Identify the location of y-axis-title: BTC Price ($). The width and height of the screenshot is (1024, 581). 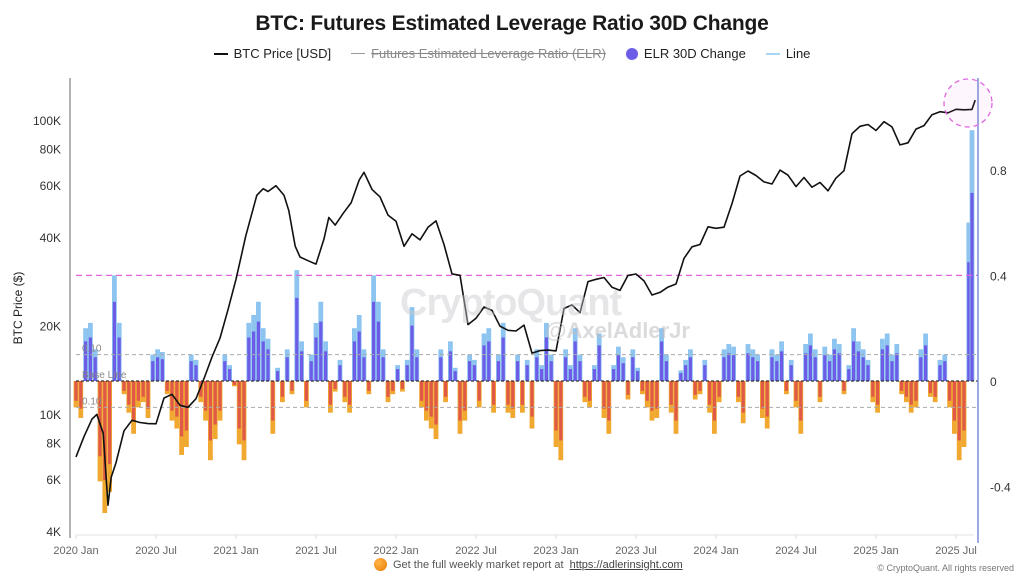
(18, 308).